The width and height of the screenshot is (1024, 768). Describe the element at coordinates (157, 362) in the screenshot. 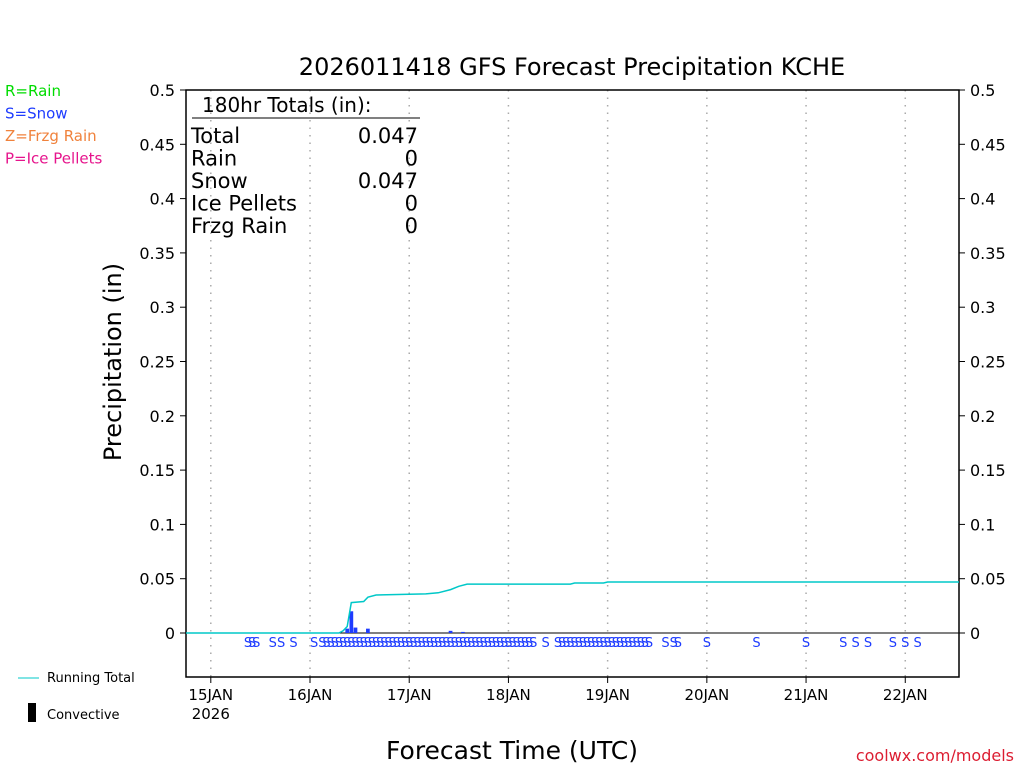

I see `y-tick-label-left: 0.25` at that location.